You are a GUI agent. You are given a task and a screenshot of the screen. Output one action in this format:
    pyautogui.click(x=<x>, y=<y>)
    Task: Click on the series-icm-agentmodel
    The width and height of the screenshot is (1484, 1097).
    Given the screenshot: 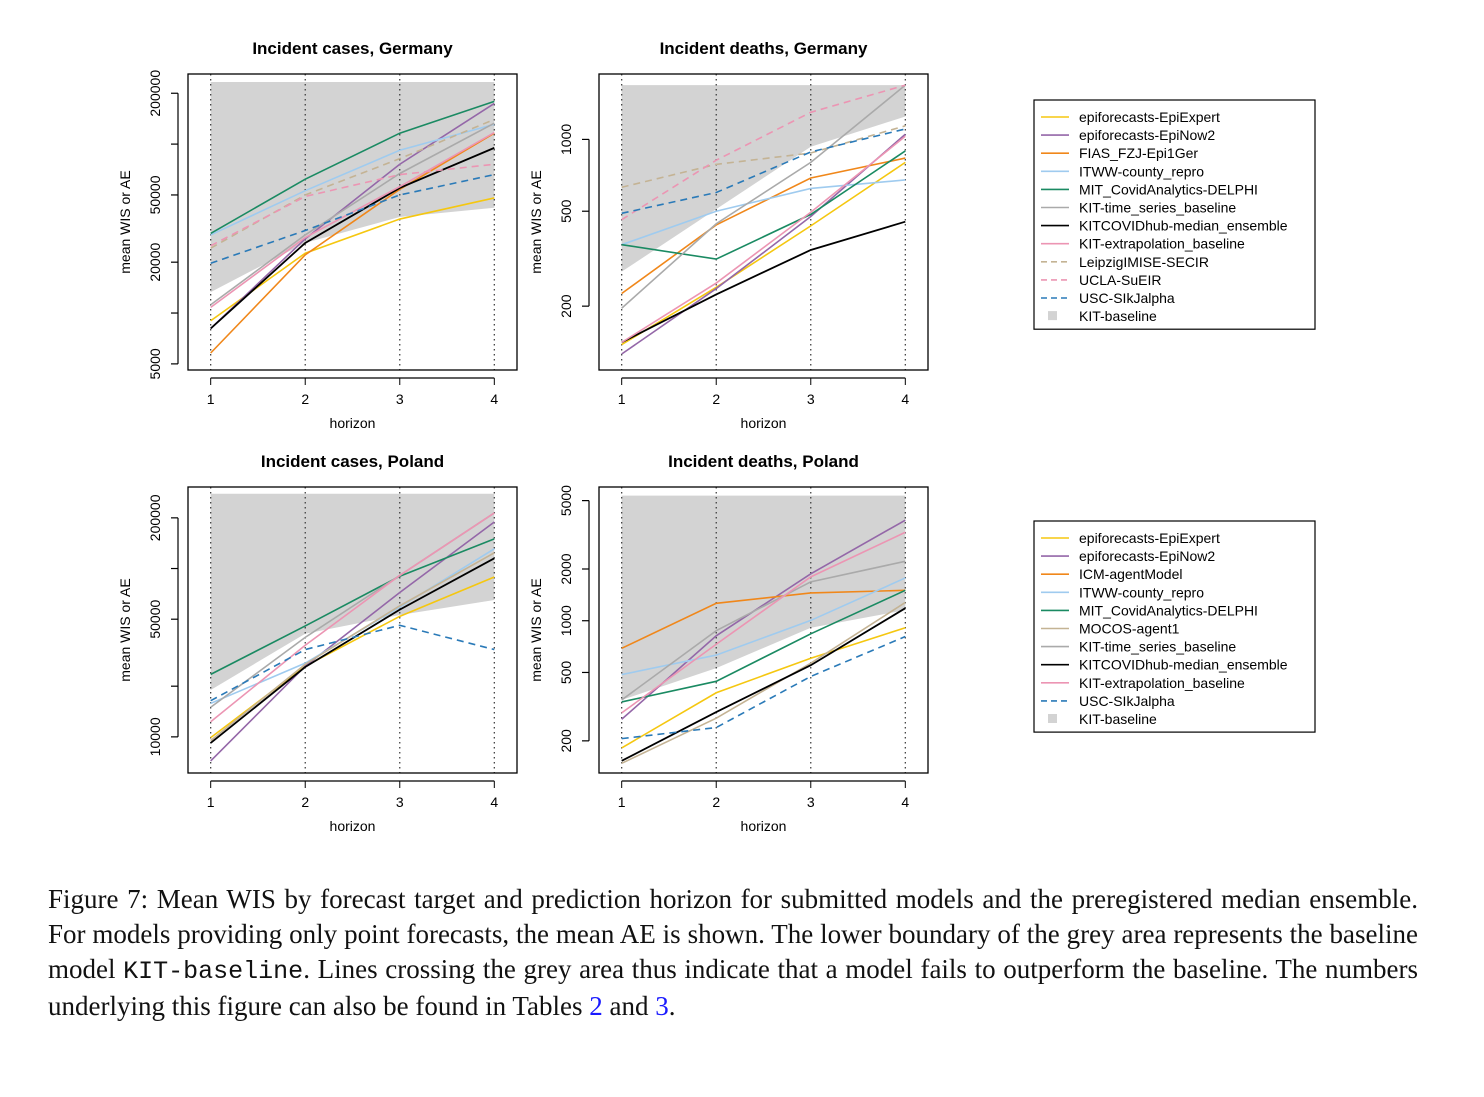 What is the action you would take?
    pyautogui.click(x=763, y=619)
    